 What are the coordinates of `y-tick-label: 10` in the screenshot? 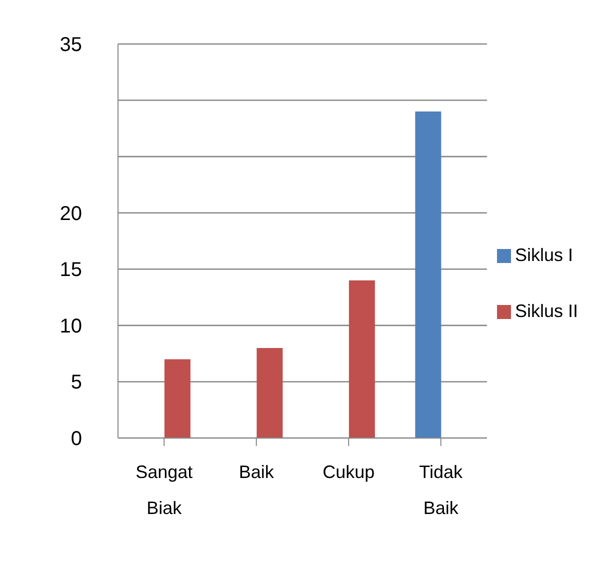 It's located at (71, 326).